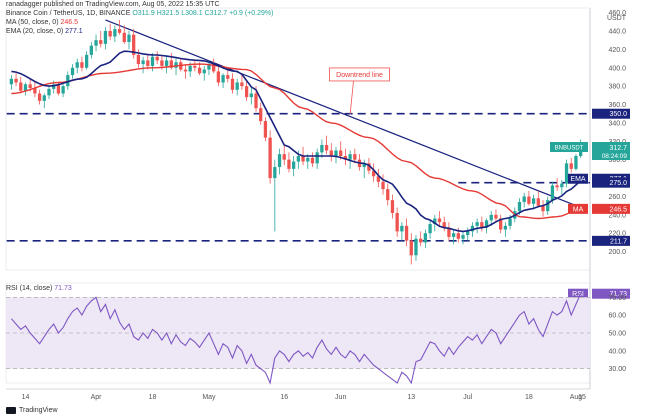  Describe the element at coordinates (617, 105) in the screenshot. I see `price-tick-label: 360.0` at that location.